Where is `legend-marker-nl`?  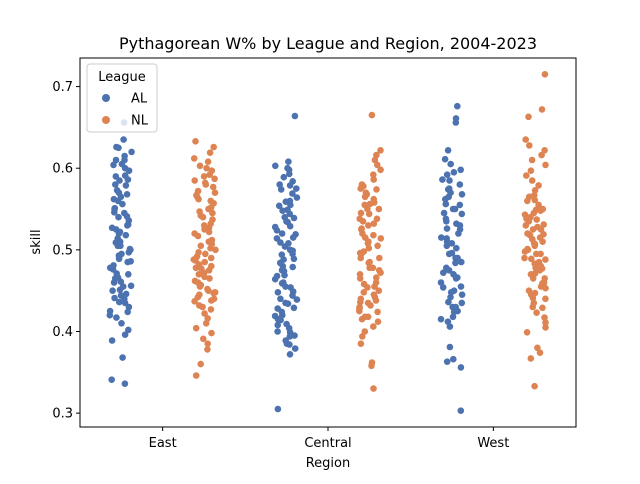
legend-marker-nl is located at coordinates (106, 120).